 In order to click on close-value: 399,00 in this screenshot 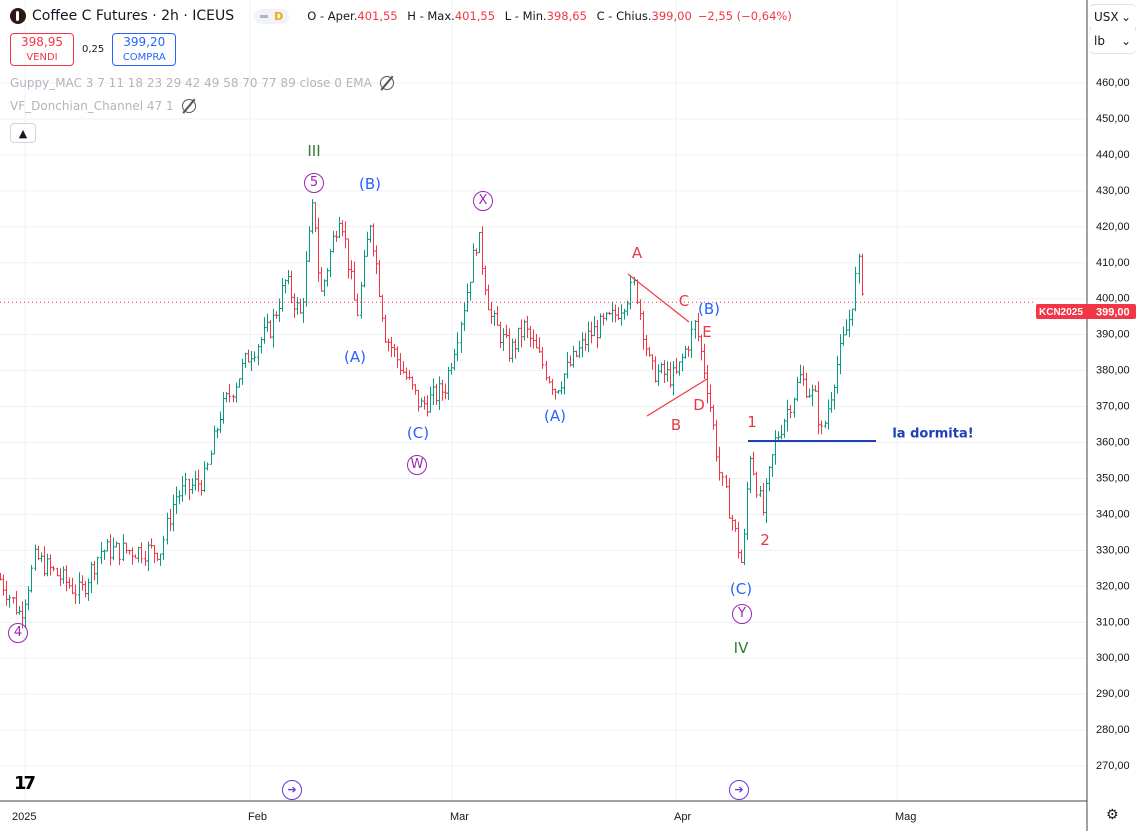, I will do `click(671, 16)`.